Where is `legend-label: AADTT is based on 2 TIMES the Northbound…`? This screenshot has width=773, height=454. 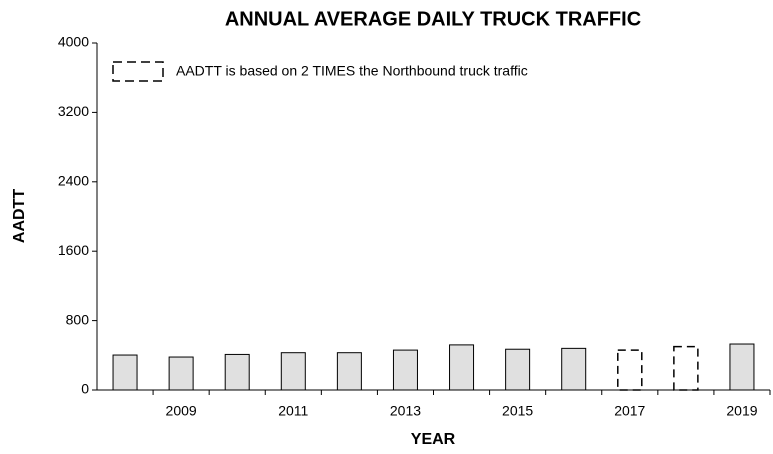 legend-label: AADTT is based on 2 TIMES the Northbound… is located at coordinates (352, 71).